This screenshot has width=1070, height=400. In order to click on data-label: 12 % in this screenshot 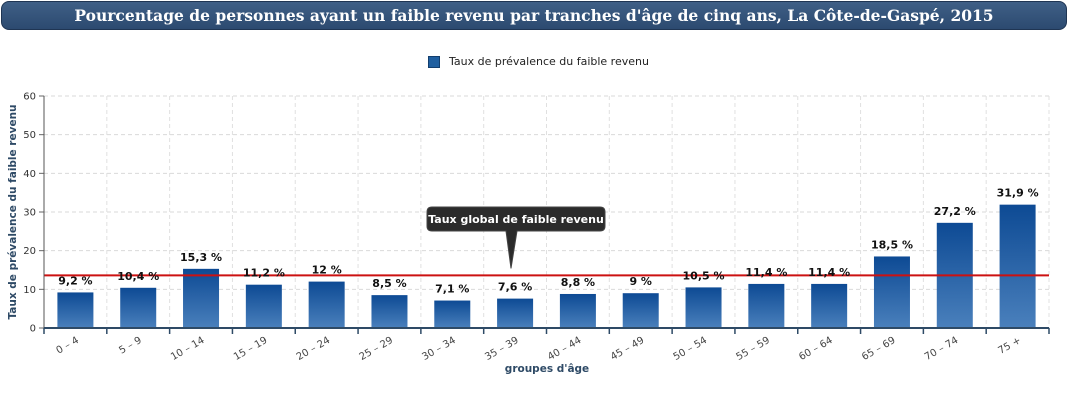, I will do `click(327, 270)`.